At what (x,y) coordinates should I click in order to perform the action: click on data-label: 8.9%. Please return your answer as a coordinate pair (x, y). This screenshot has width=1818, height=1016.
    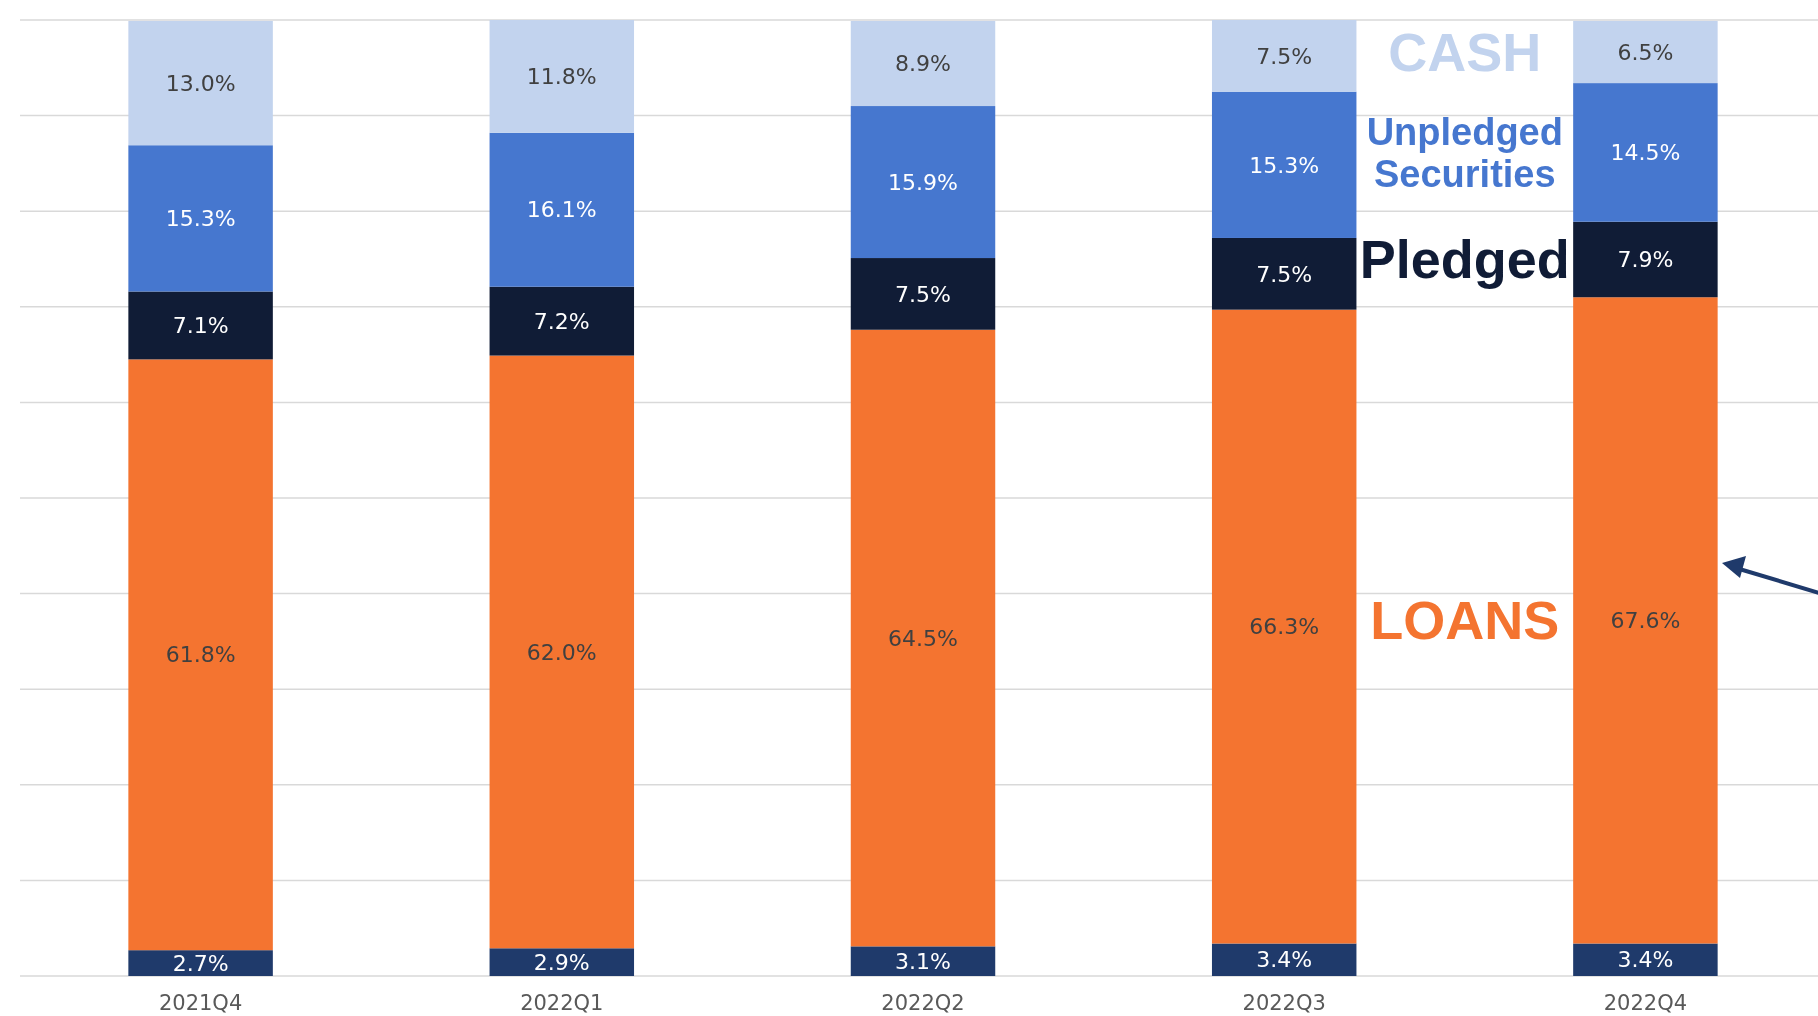
    Looking at the image, I should click on (923, 64).